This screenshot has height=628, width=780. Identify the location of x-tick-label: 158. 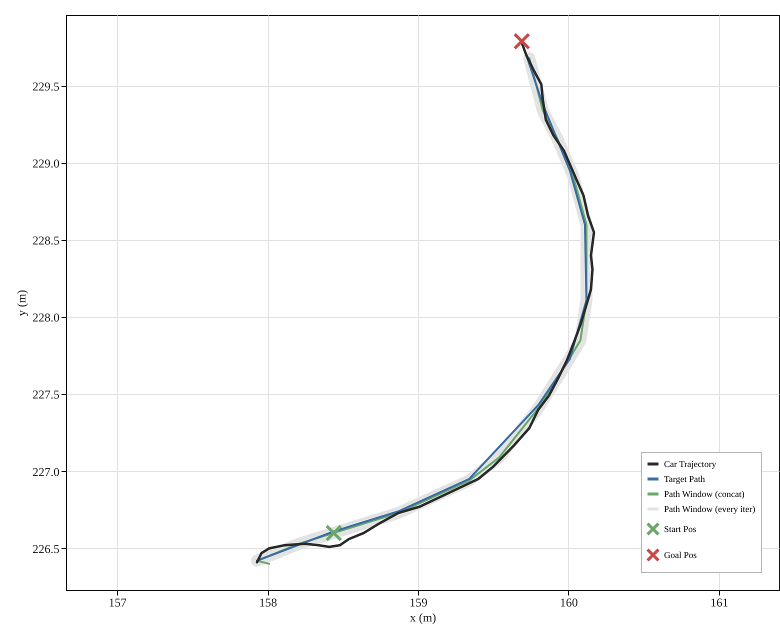
(268, 603).